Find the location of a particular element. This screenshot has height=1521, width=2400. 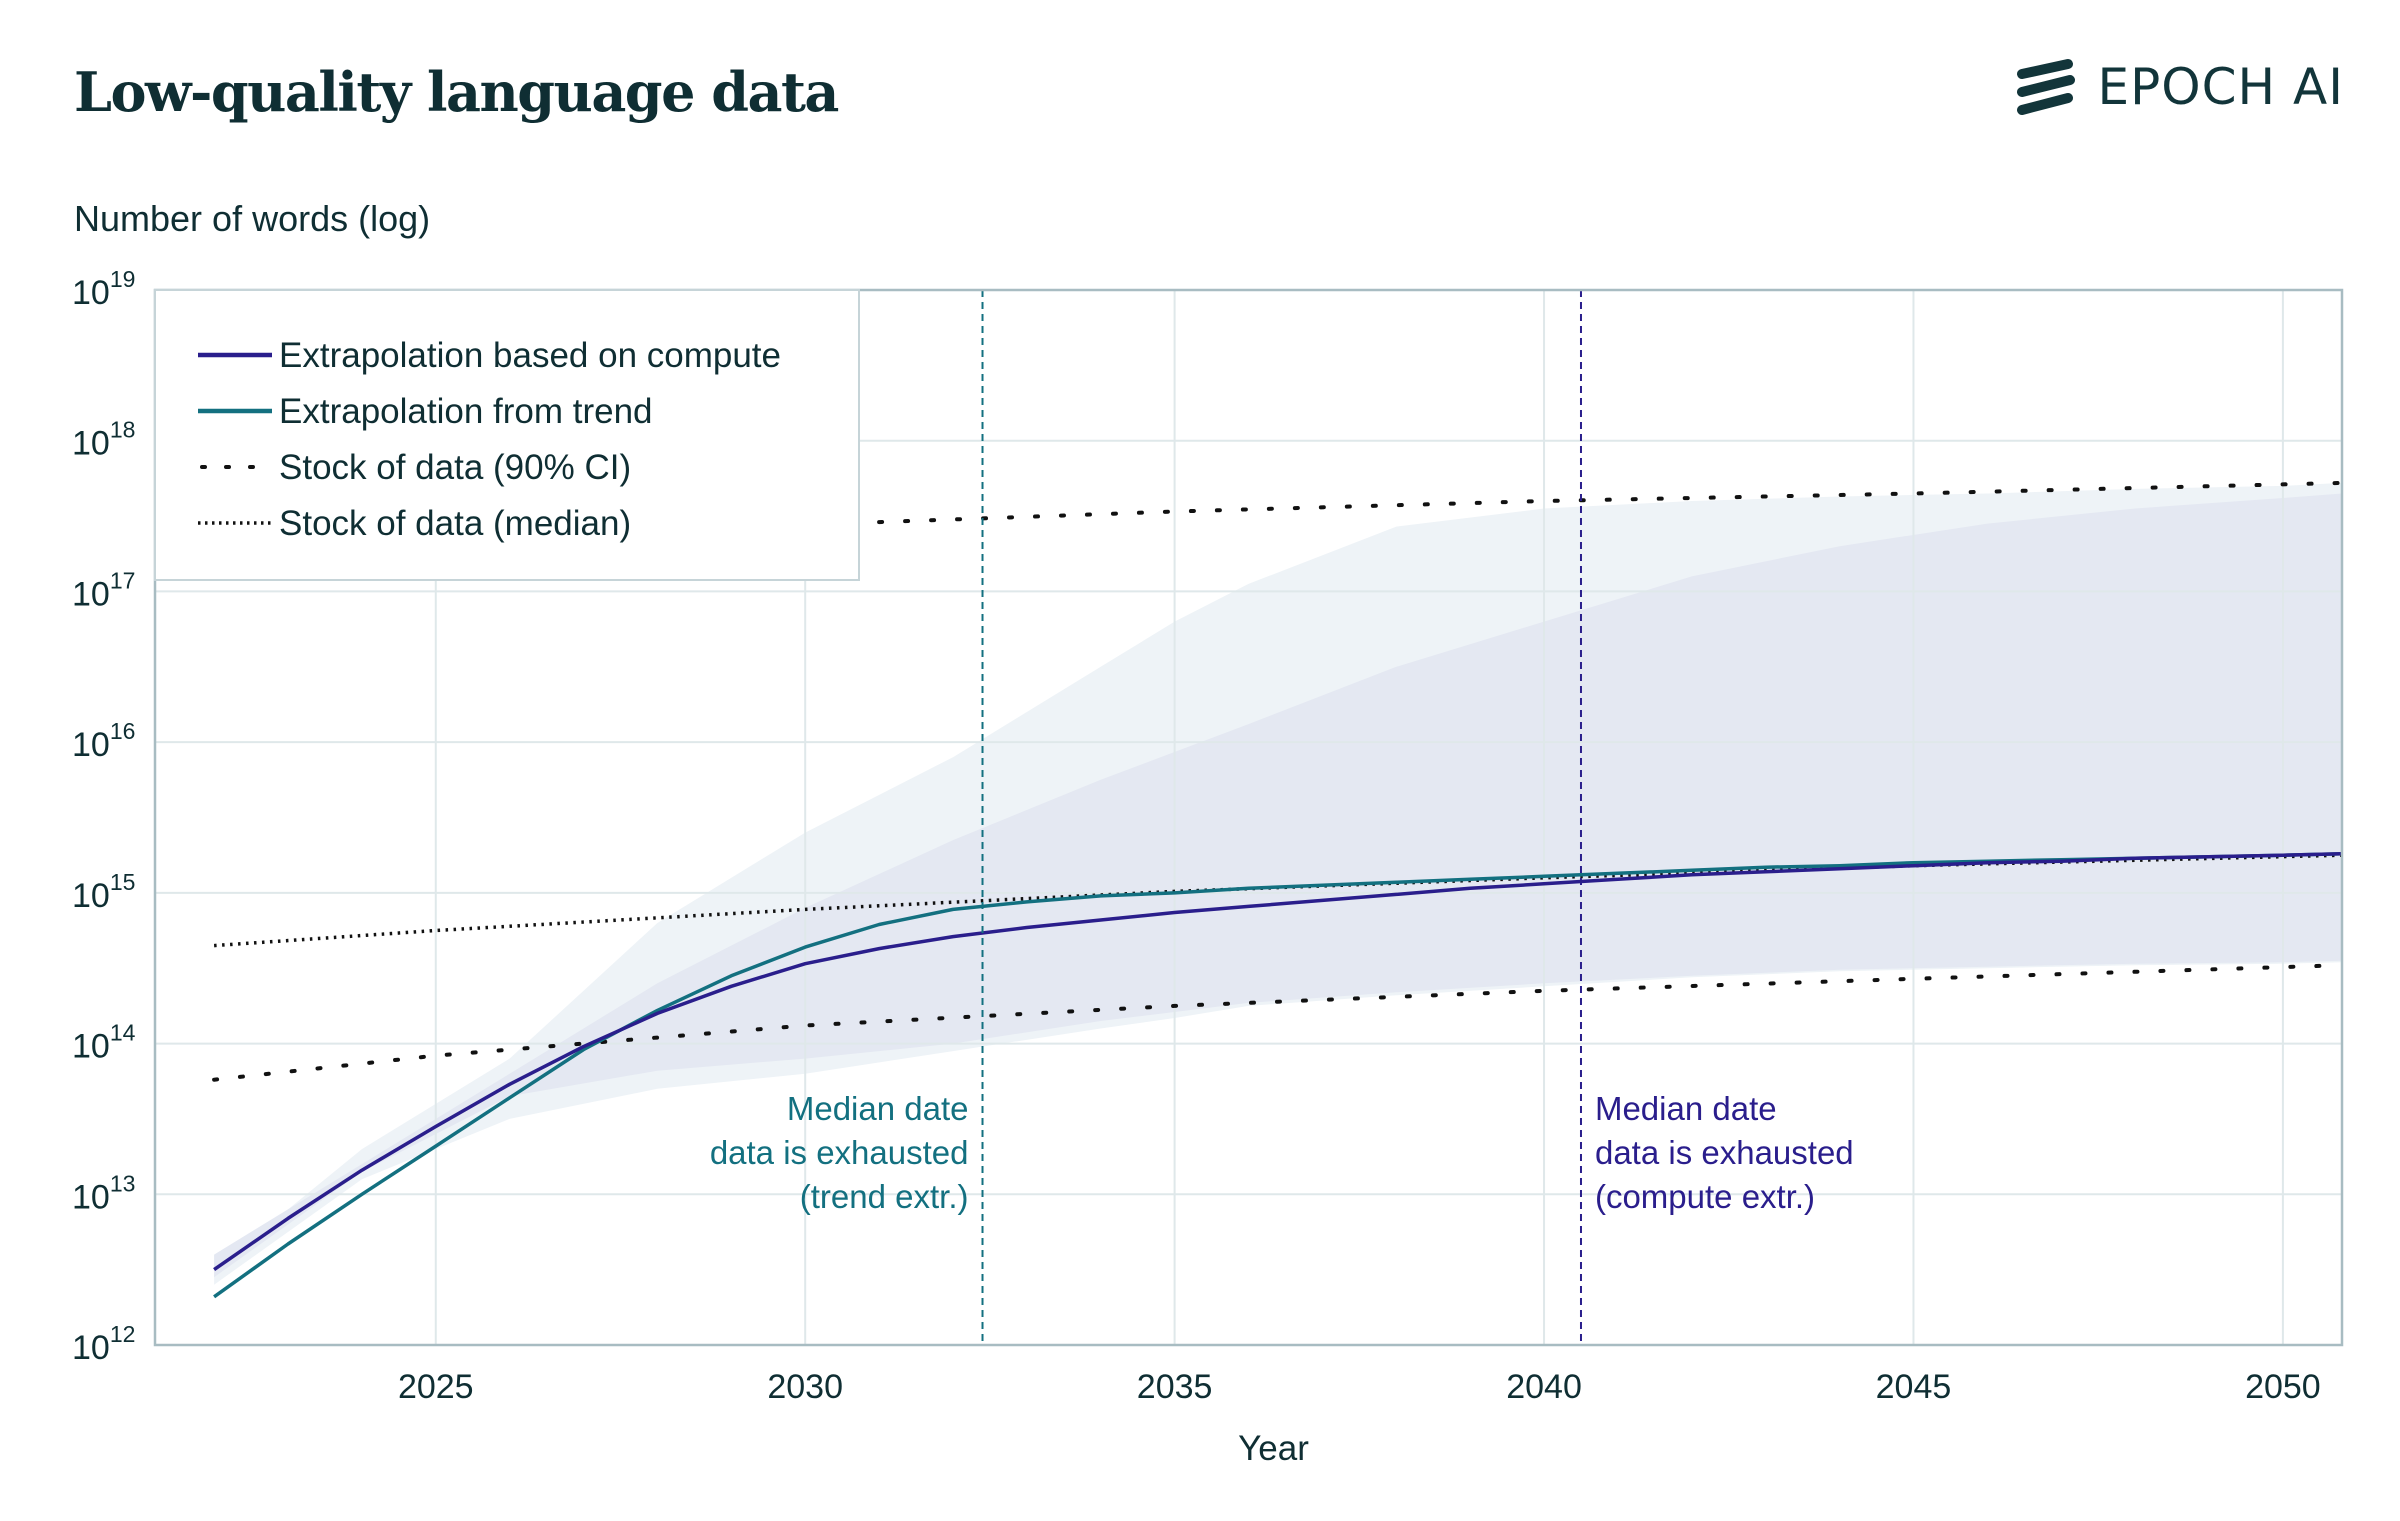

annotation-trend-line-1: data is exhausted is located at coordinates (839, 1152).